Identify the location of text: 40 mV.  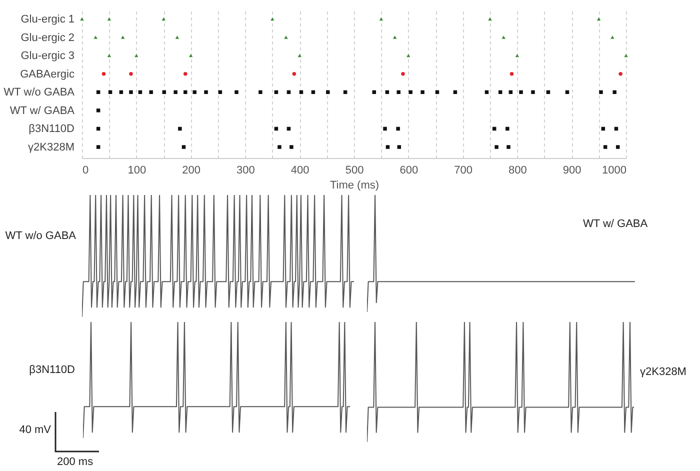
(35, 430).